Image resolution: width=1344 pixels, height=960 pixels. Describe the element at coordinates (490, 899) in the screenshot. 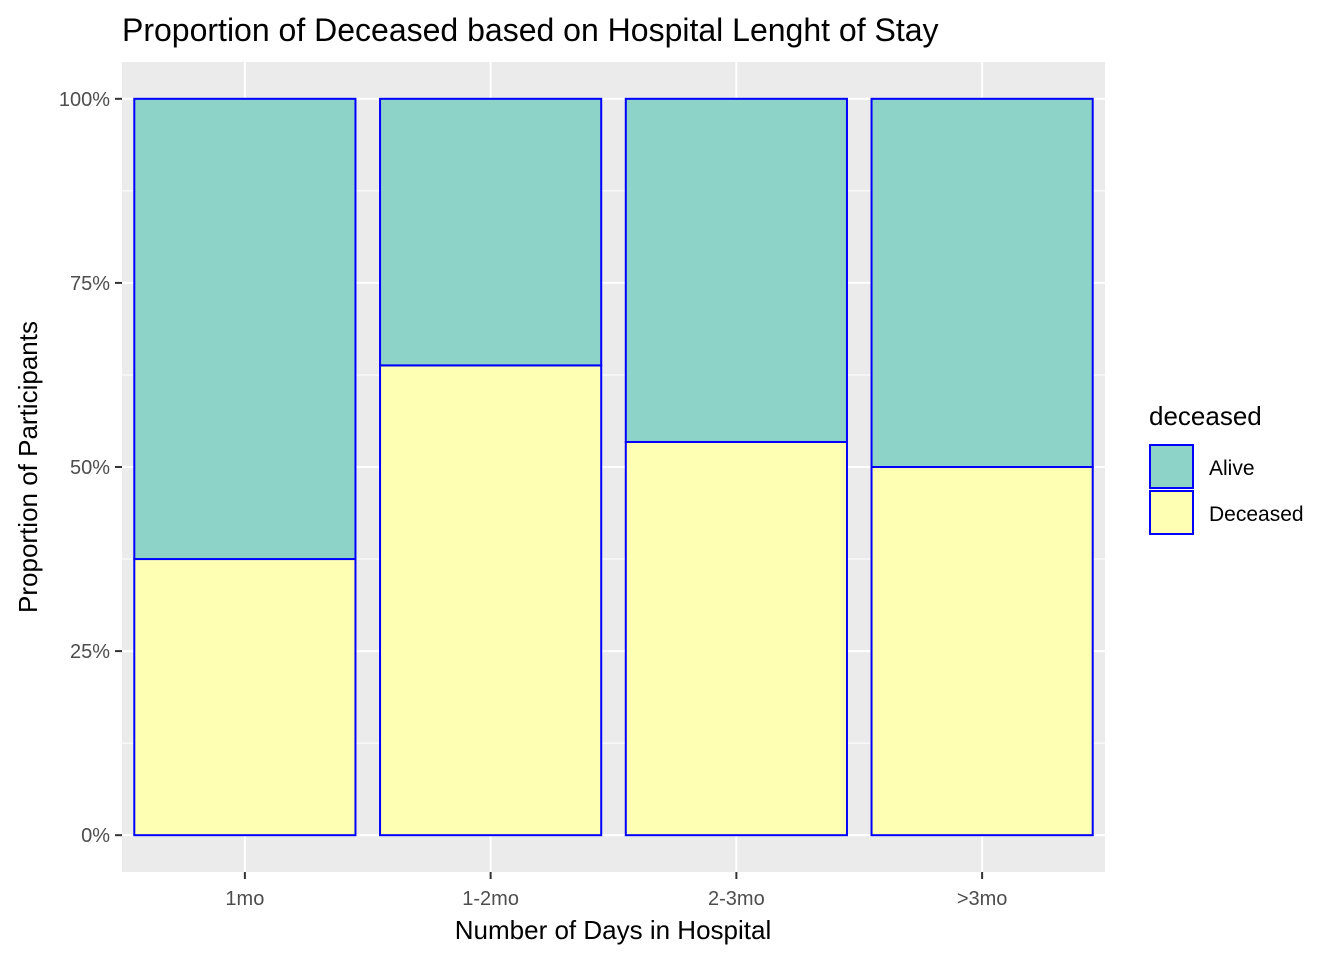

I see `x-tick-label: 1-2mo` at that location.